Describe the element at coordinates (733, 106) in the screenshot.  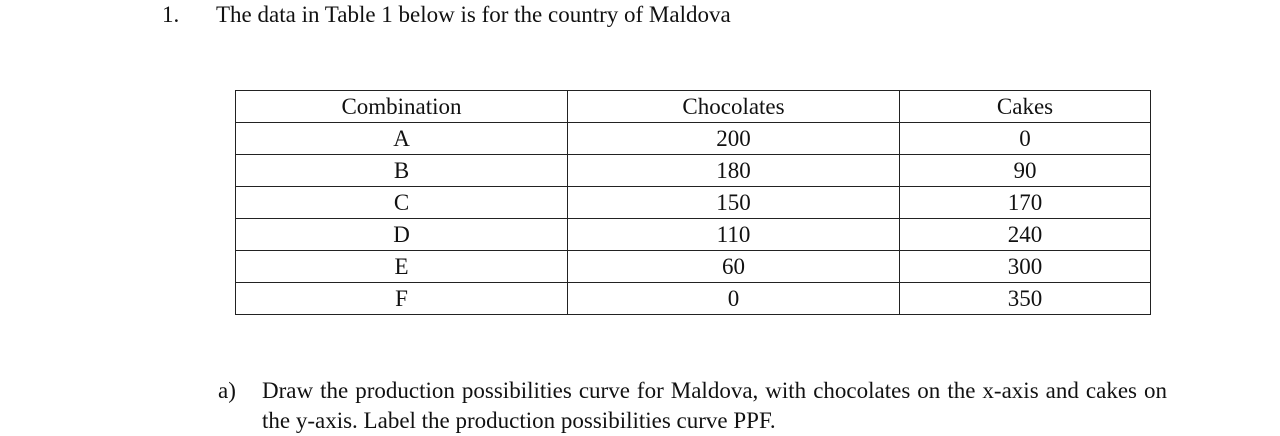
I see `header-chocolates: Chocolates` at that location.